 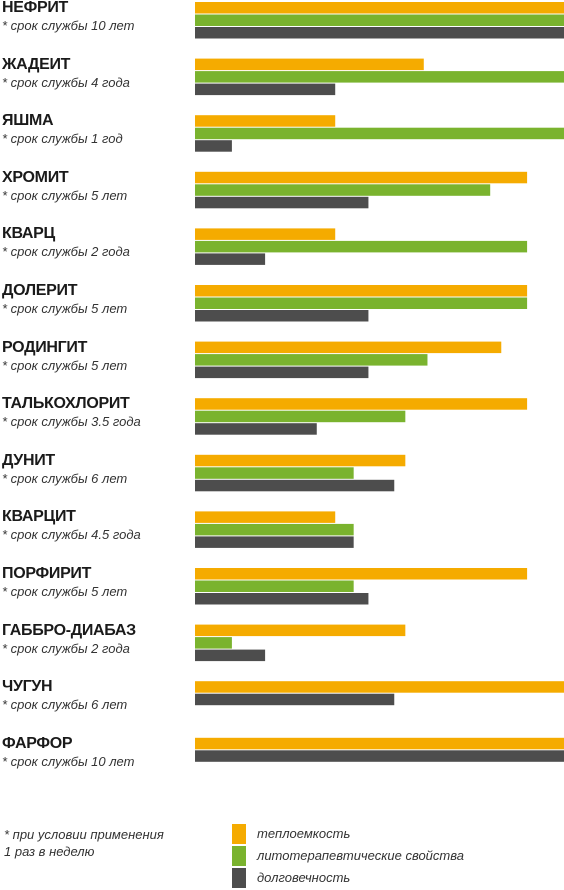 What do you see at coordinates (45, 347) in the screenshot?
I see `category-title: РОДИНГИТ` at bounding box center [45, 347].